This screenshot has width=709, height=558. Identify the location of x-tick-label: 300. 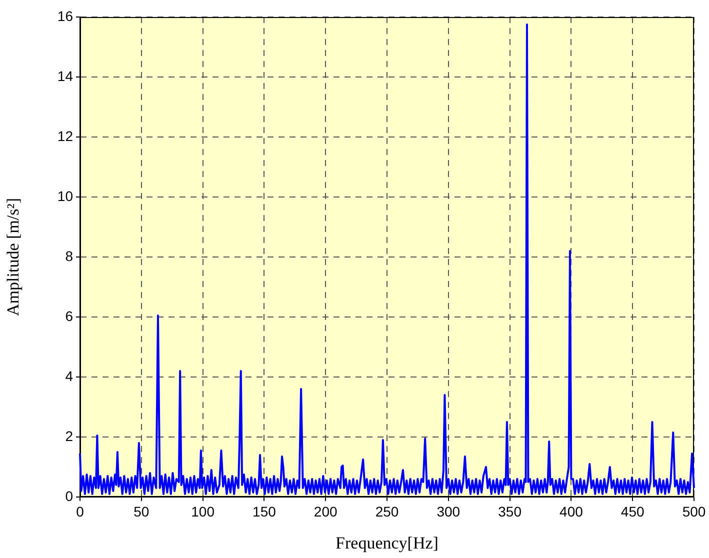
(448, 511).